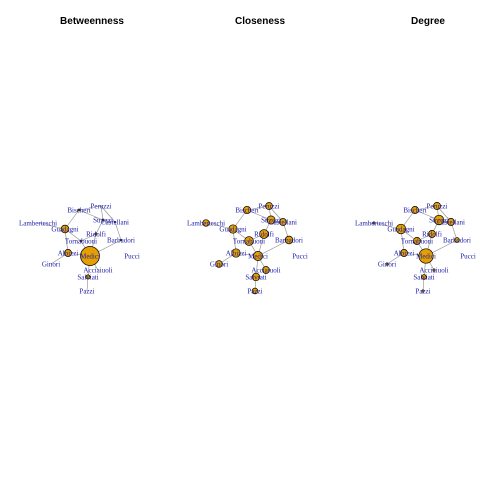 The width and height of the screenshot is (504, 504). I want to click on edge-guadagni-lamberteschi, so click(51, 226).